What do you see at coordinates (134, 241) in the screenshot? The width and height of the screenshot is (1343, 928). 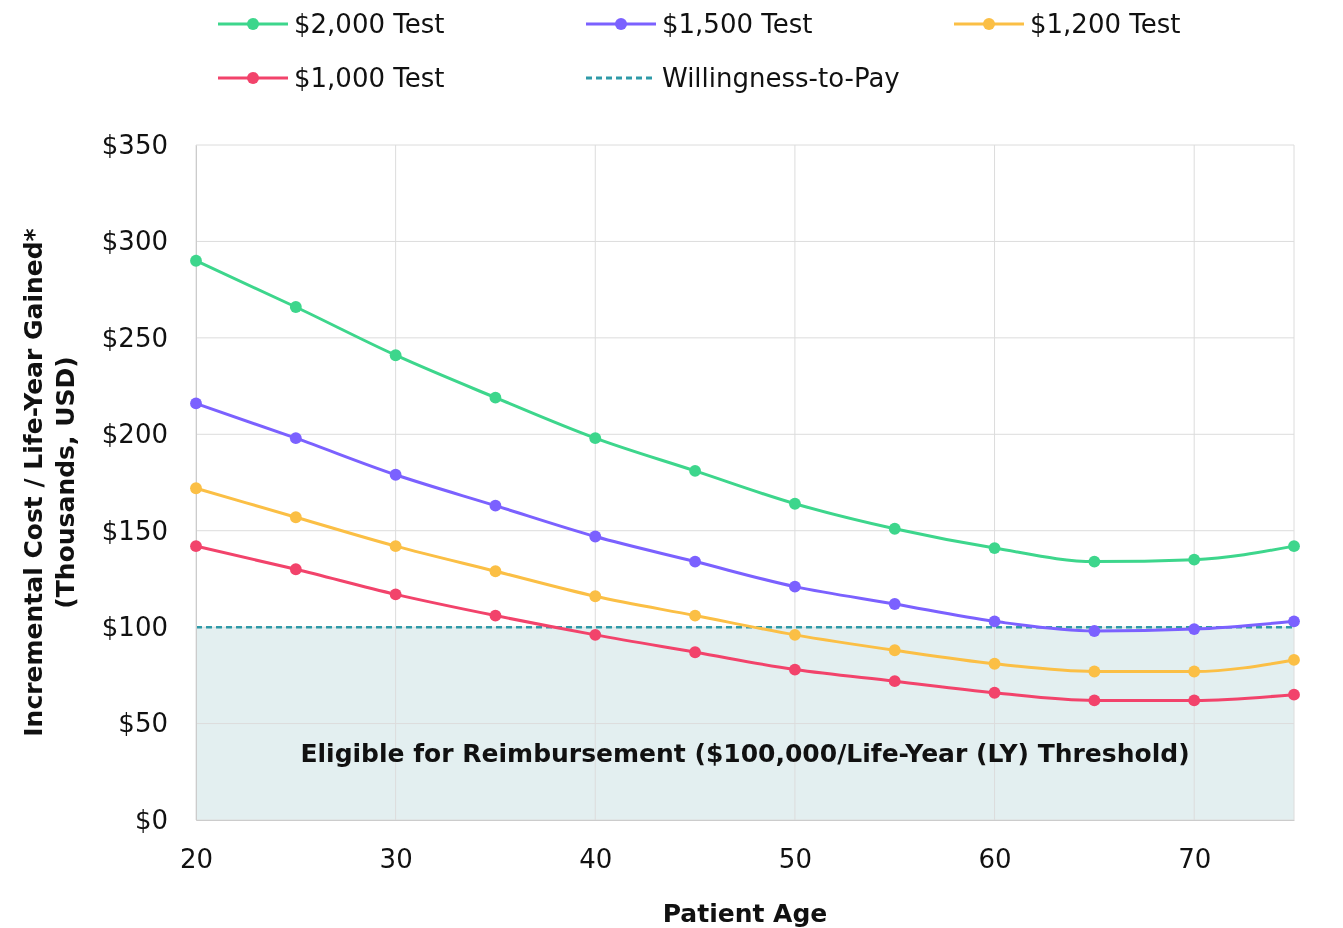 I see `y-tick-label: $300` at bounding box center [134, 241].